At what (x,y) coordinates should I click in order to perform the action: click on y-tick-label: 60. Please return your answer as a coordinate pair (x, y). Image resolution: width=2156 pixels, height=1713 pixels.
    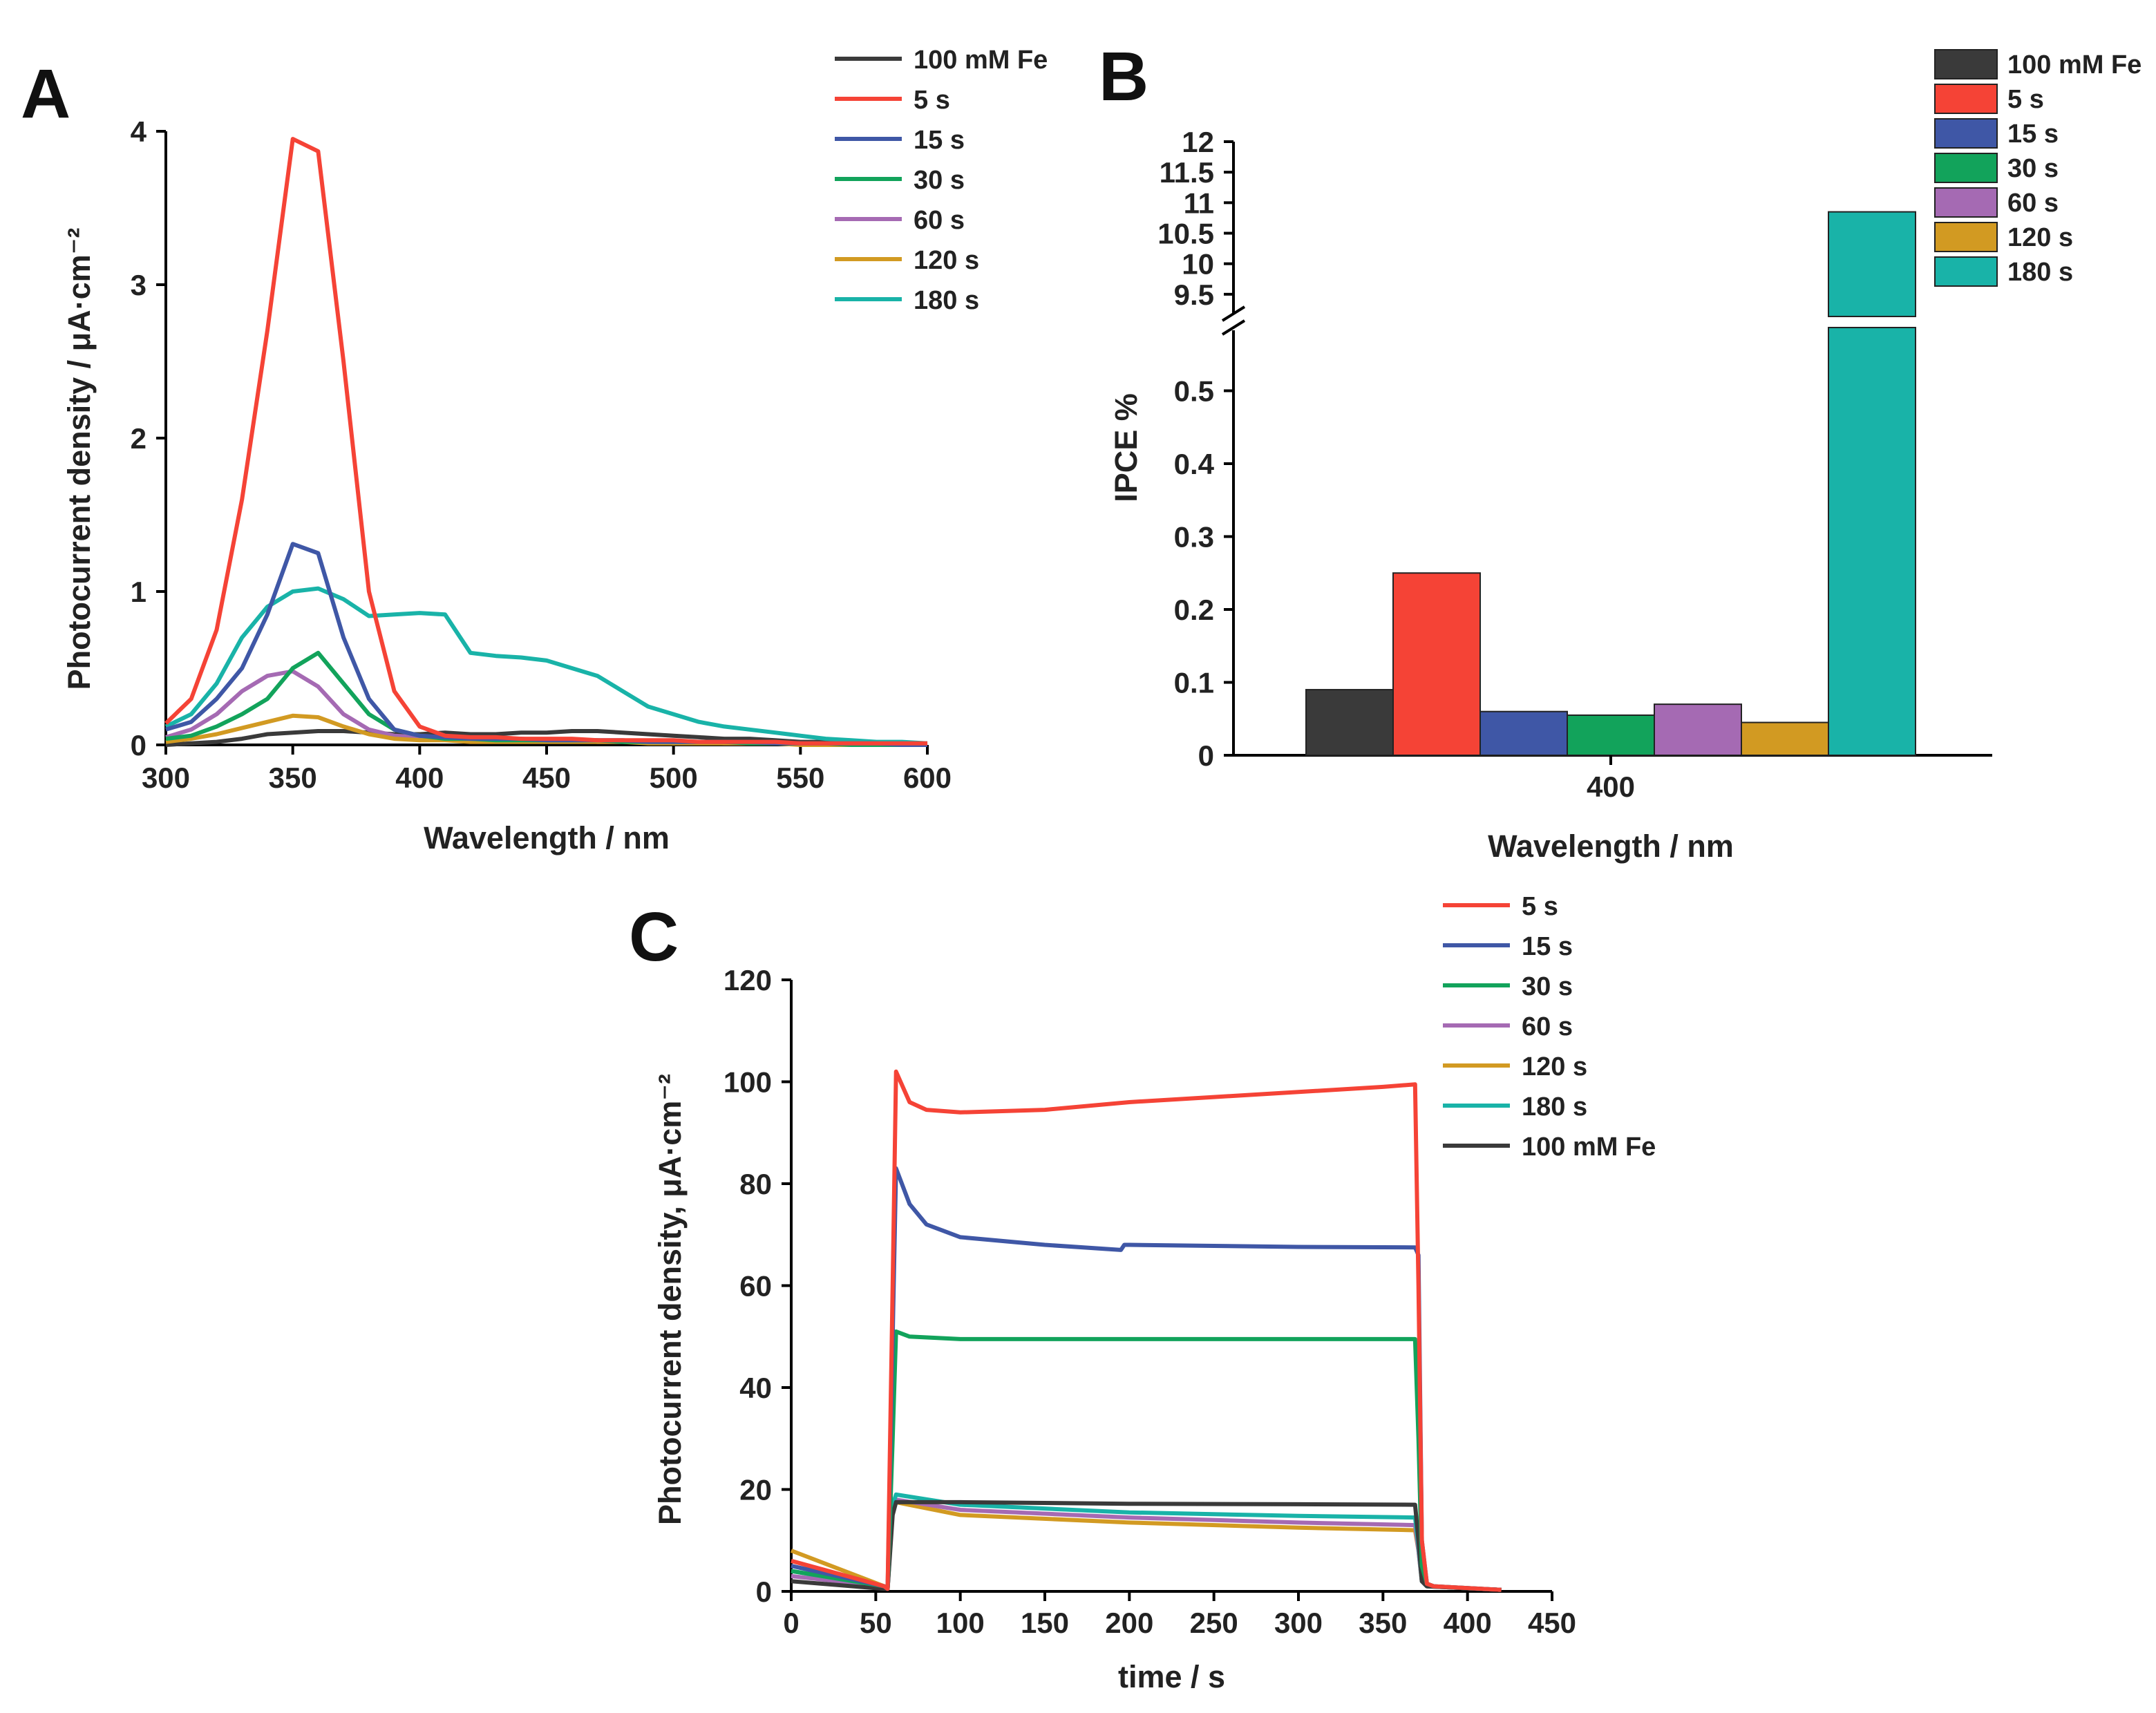
    Looking at the image, I should click on (755, 1286).